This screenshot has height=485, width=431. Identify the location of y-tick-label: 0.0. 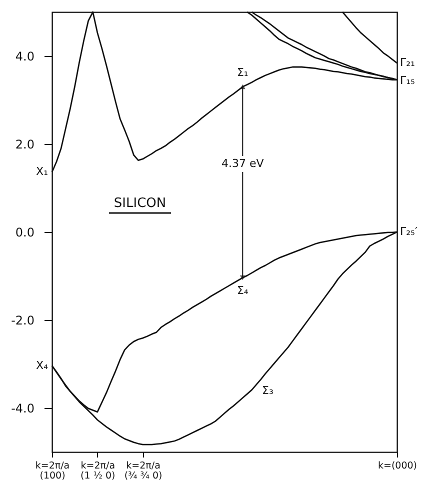
(24, 233).